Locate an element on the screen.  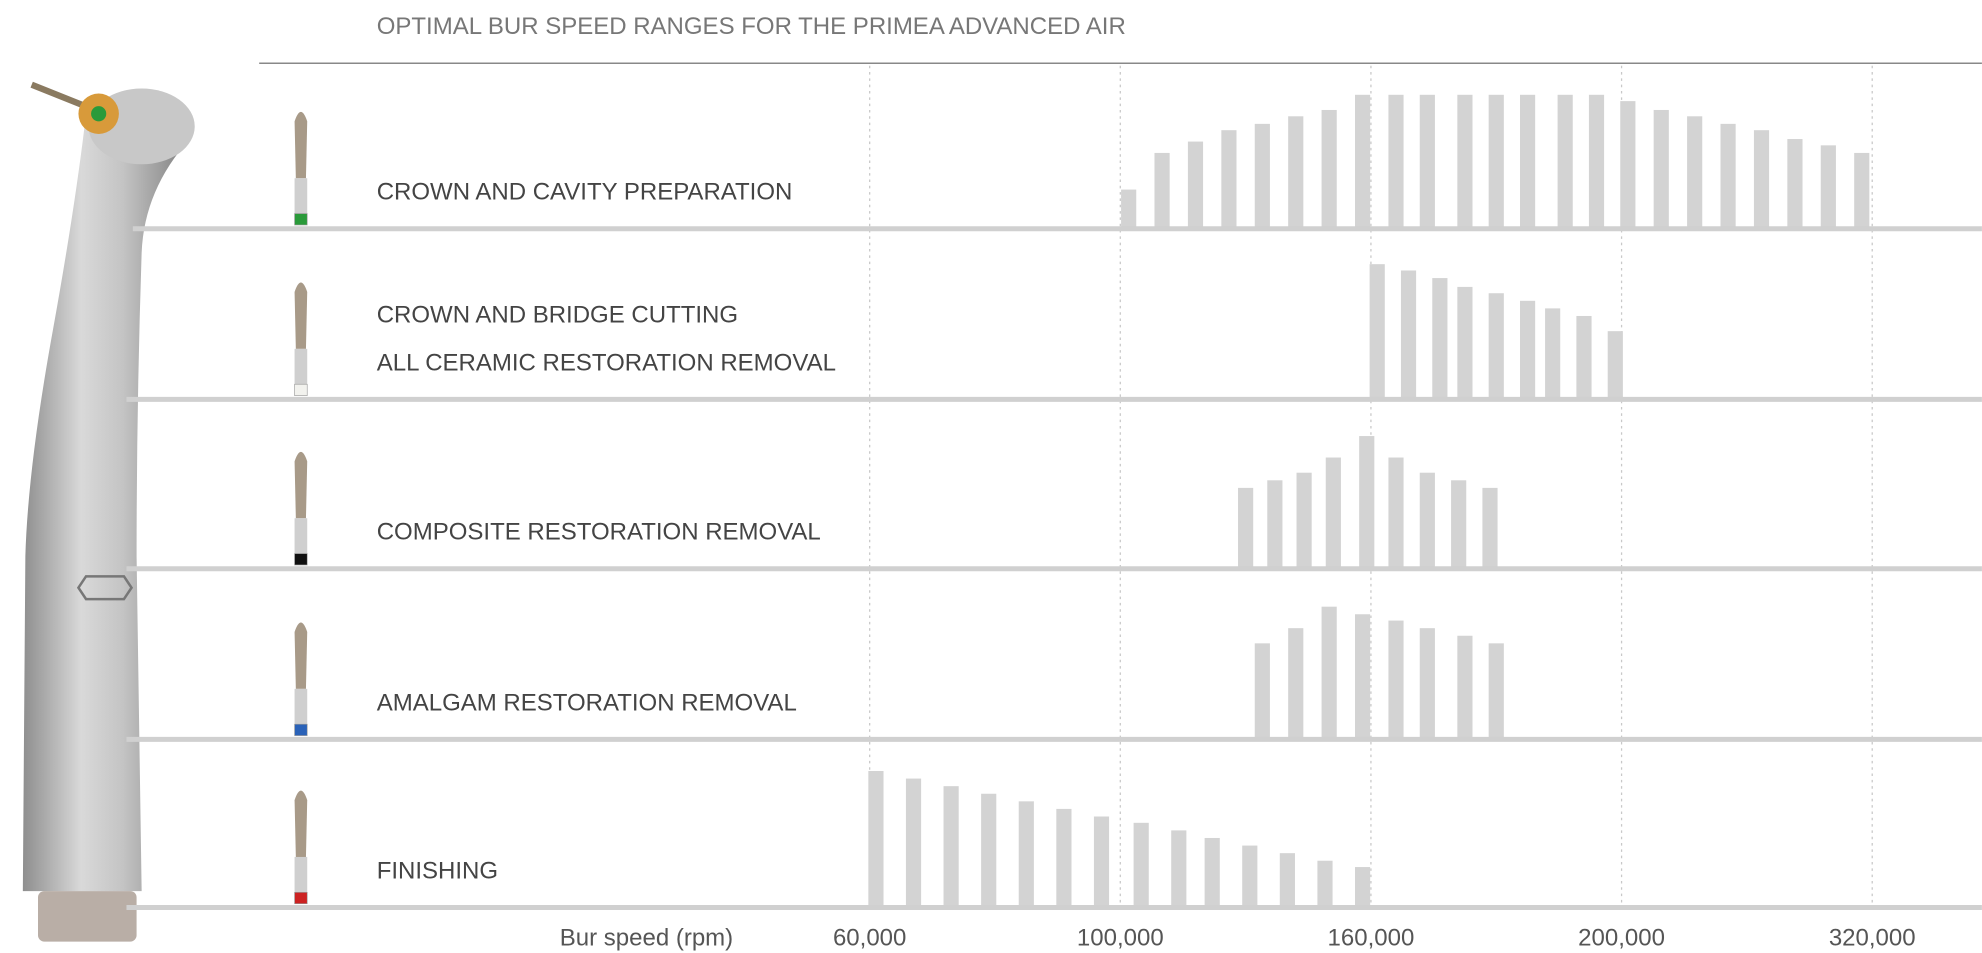
row: AMALGAM RESTORATION REMOVAL is located at coordinates (1054, 674).